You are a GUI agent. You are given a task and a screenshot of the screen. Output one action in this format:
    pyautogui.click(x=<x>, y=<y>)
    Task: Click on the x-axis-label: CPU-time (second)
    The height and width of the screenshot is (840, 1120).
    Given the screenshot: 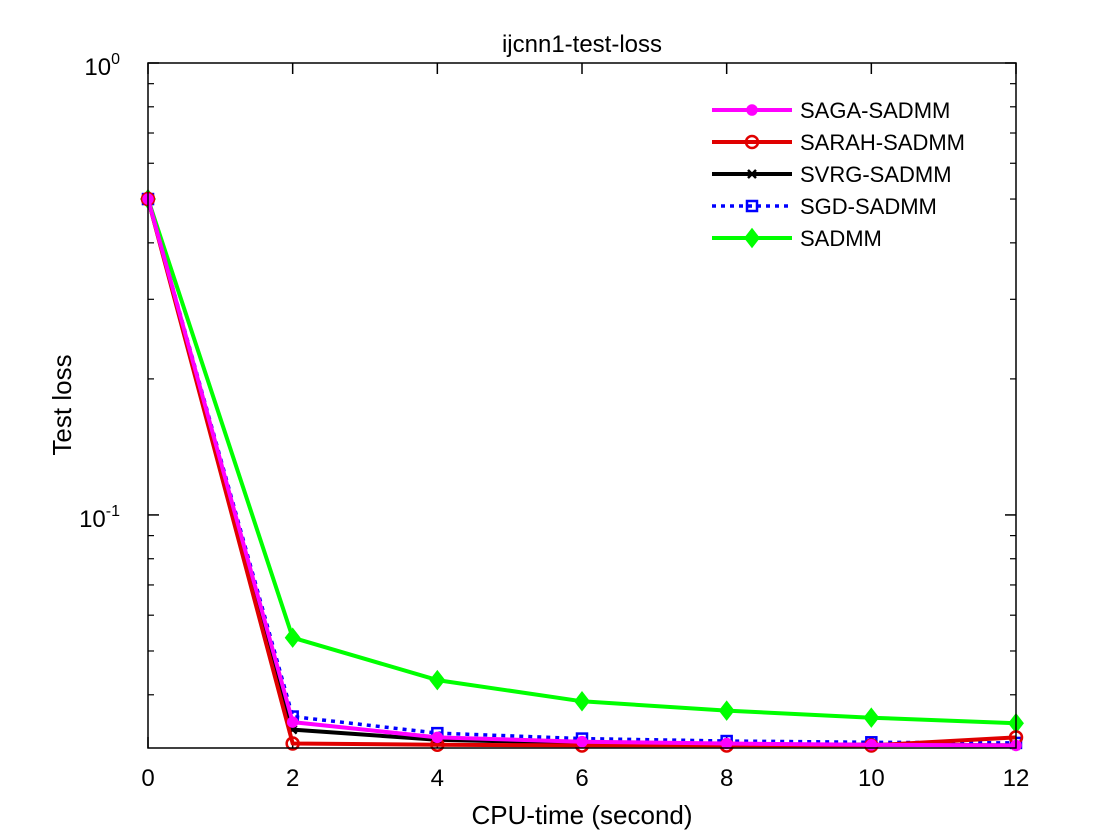 What is the action you would take?
    pyautogui.click(x=581, y=815)
    